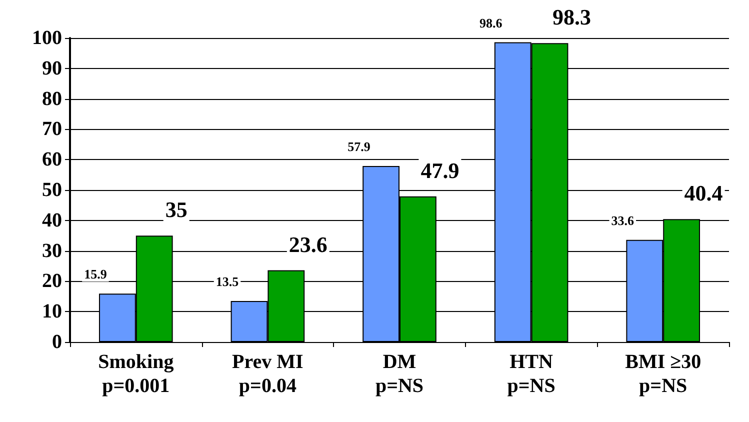  Describe the element at coordinates (663, 374) in the screenshot. I see `x-tick-label: BMI ≥30 p=NS` at that location.